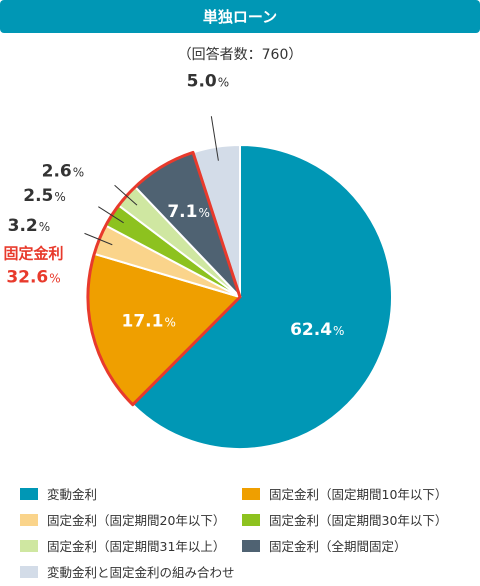  Describe the element at coordinates (44, 196) in the screenshot. I see `slice-label-4: 2.5%` at that location.